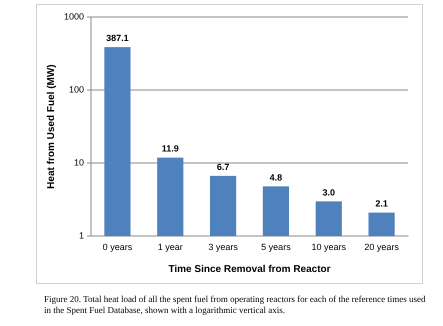 This screenshot has width=443, height=326. I want to click on x-tick-label: 5 years, so click(276, 247).